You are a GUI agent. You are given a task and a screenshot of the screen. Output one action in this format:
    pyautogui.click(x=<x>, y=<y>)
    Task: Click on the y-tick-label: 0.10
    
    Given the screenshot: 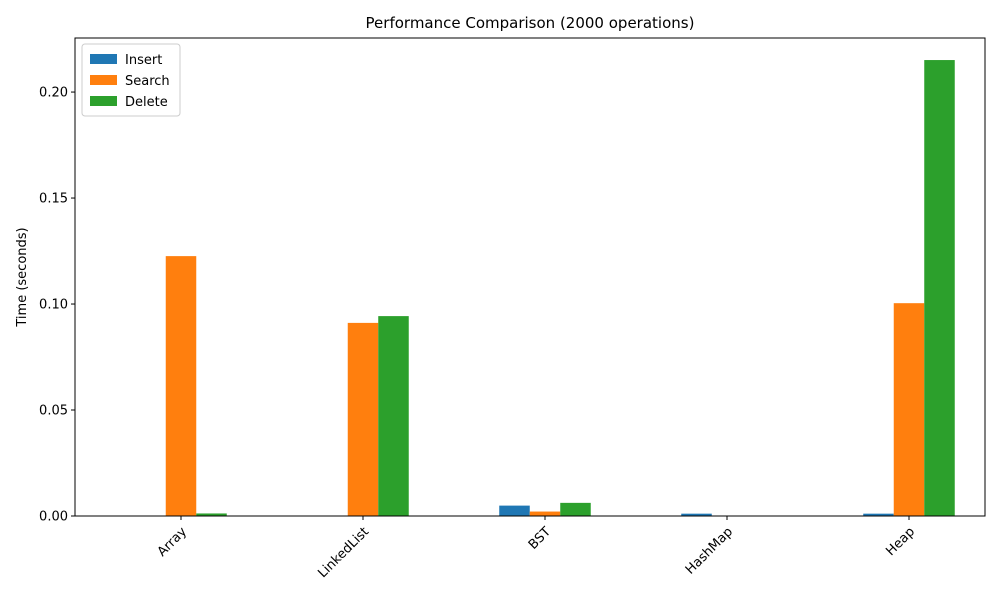 What is the action you would take?
    pyautogui.click(x=53, y=305)
    